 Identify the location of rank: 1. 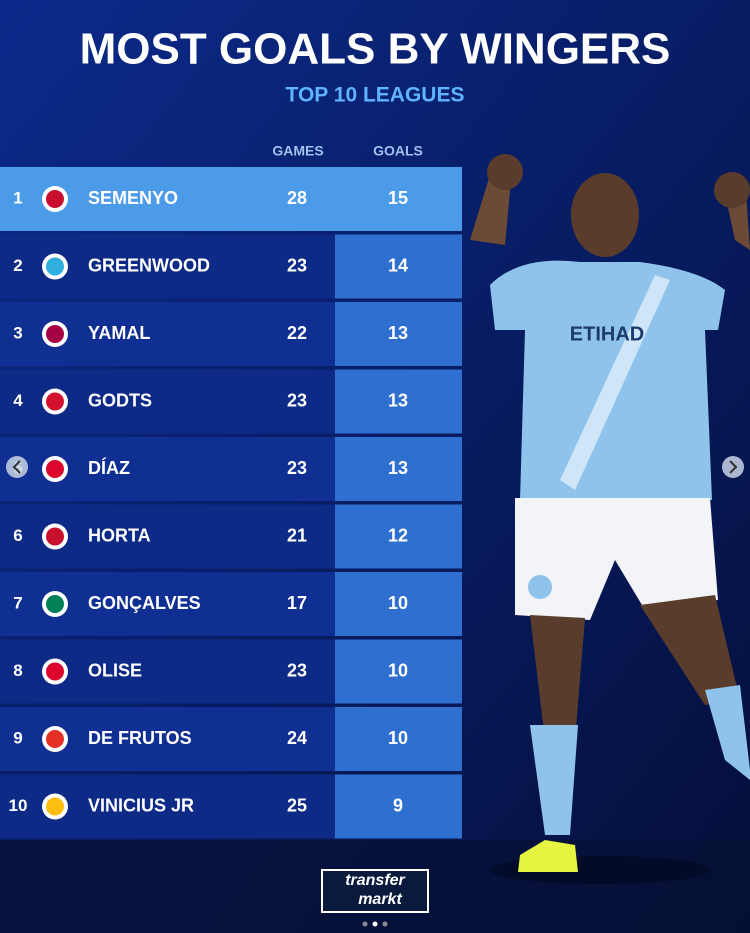
(17, 197).